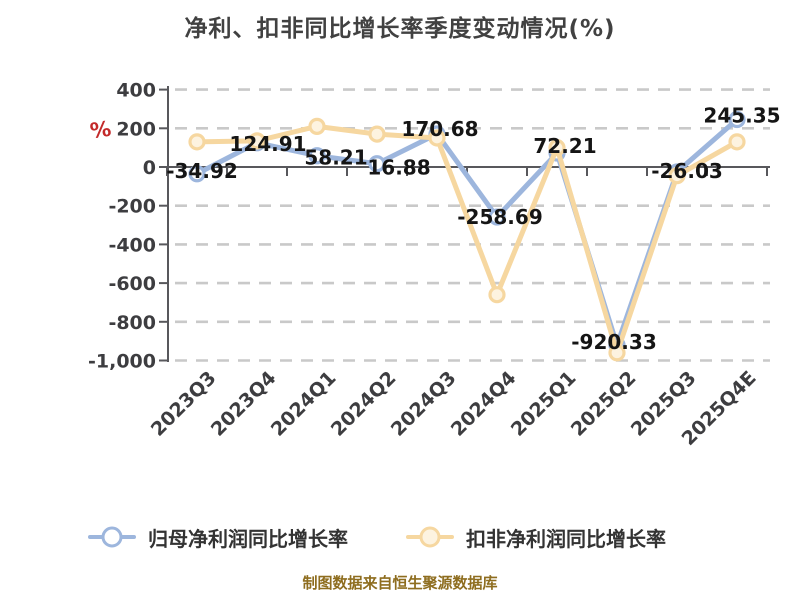 The height and width of the screenshot is (600, 800). Describe the element at coordinates (335, 158) in the screenshot. I see `point-value-label: 58.21` at that location.